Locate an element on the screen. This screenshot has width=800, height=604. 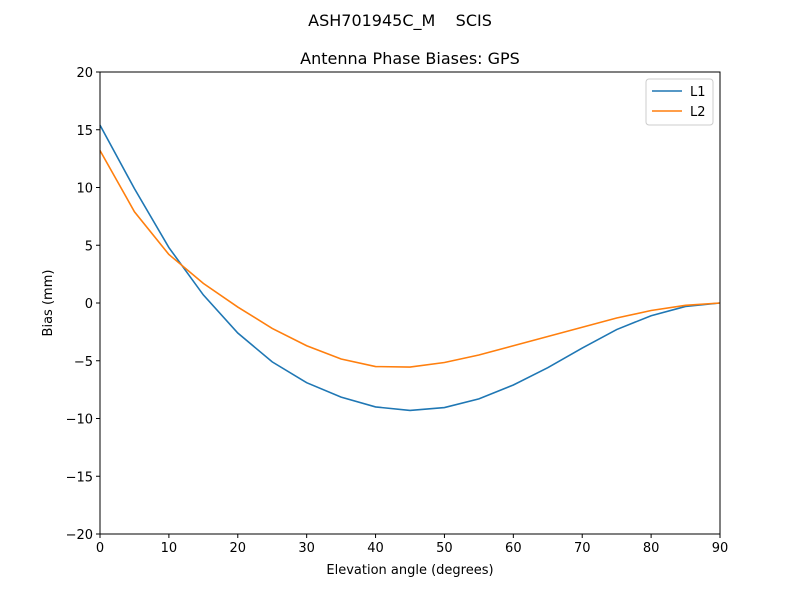
y-tick-label: 5 is located at coordinates (89, 246).